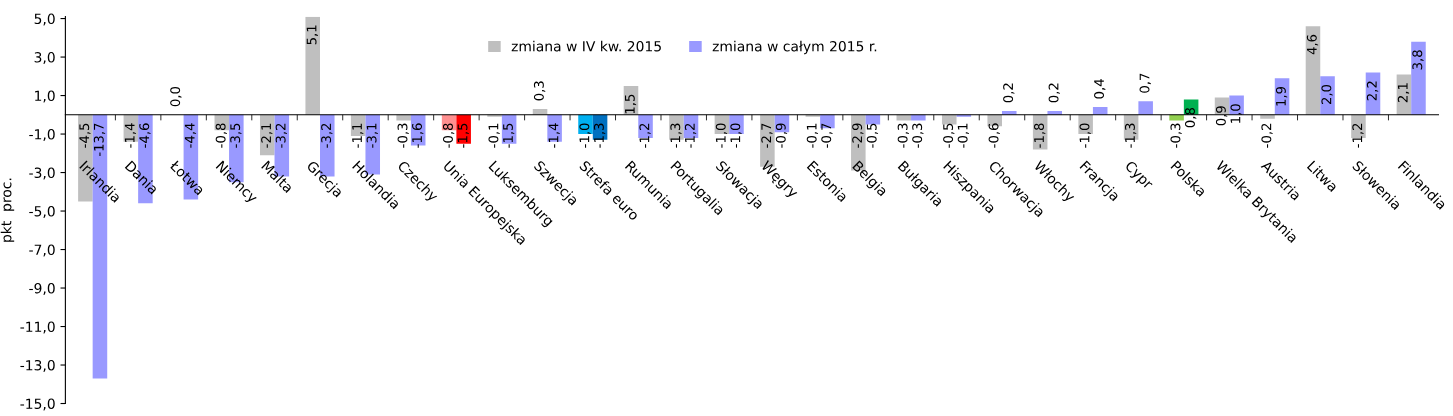  Describe the element at coordinates (236, 135) in the screenshot. I see `data-label: -3,5` at that location.